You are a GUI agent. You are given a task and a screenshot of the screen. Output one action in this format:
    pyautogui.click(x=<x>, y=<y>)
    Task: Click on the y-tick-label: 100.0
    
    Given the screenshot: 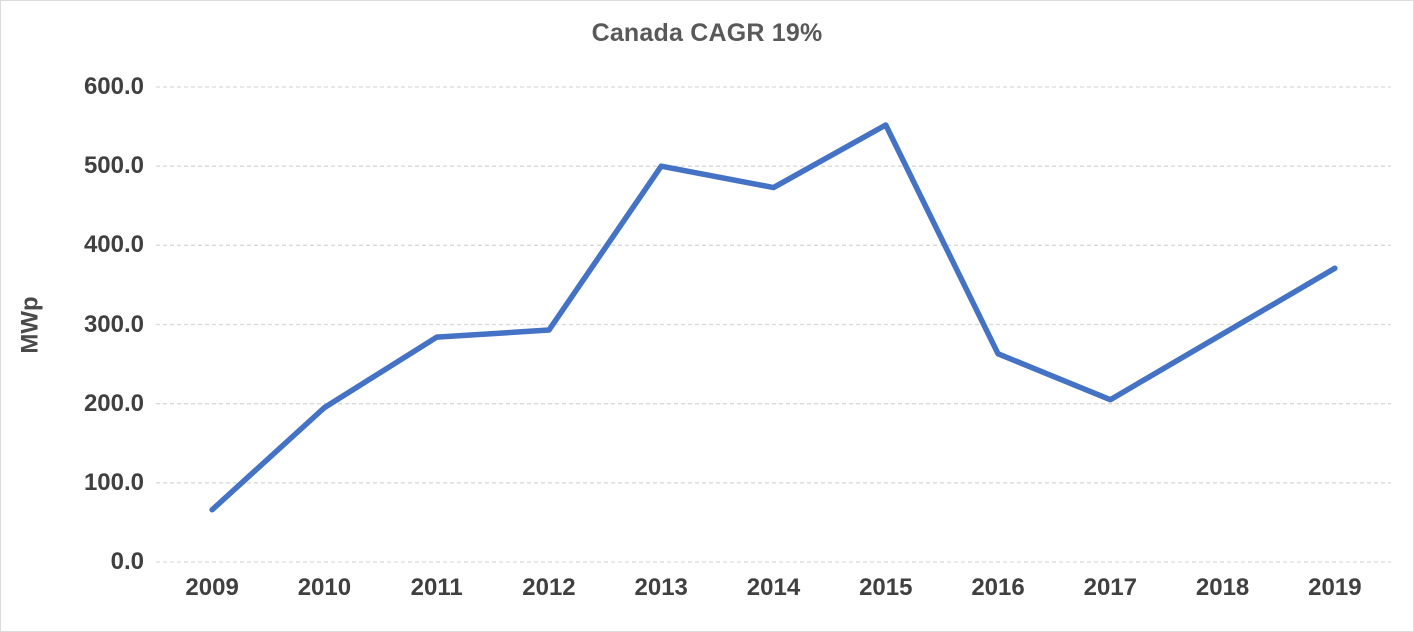 What is the action you would take?
    pyautogui.click(x=113, y=482)
    